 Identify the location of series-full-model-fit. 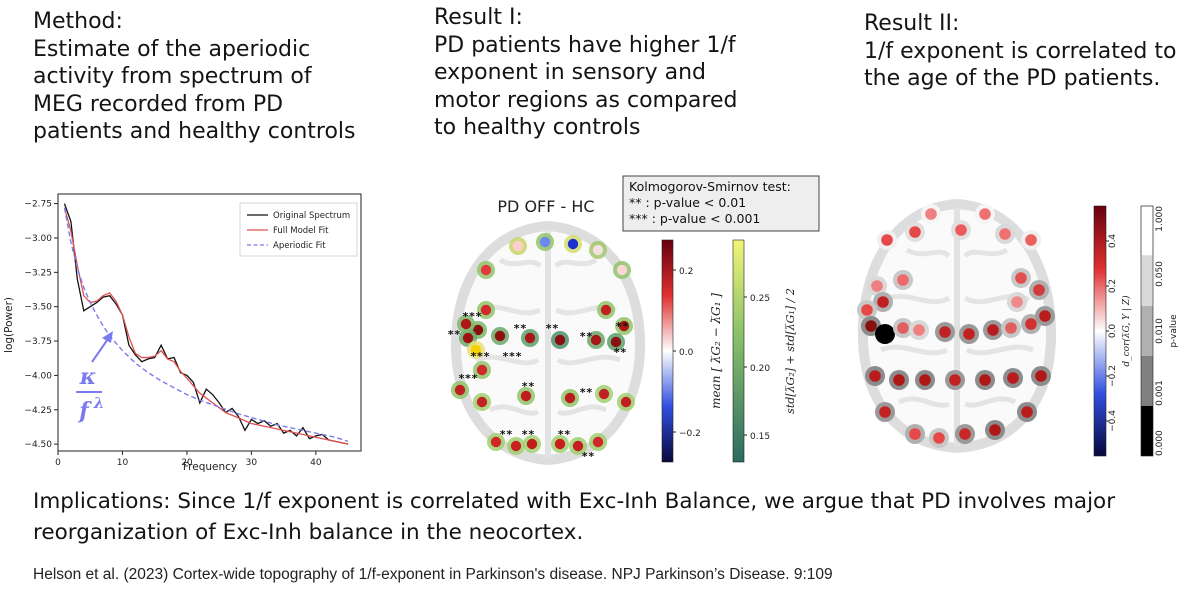
(206, 326).